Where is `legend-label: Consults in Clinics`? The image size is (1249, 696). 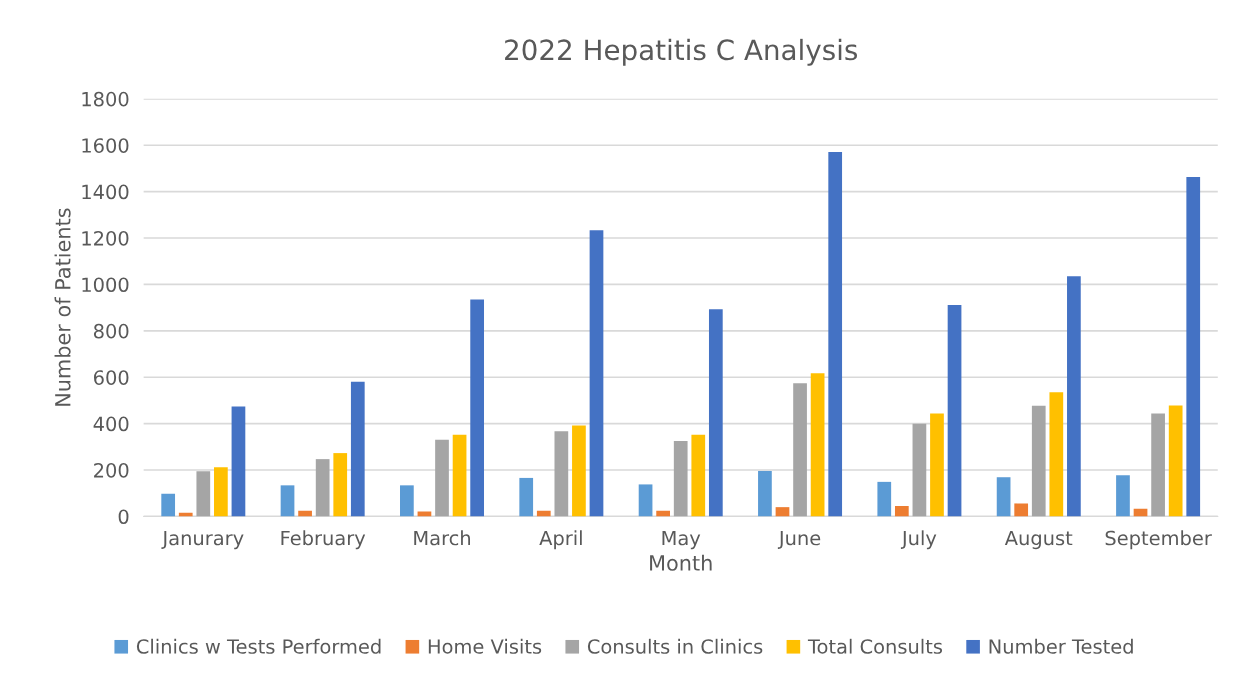
legend-label: Consults in Clinics is located at coordinates (675, 646).